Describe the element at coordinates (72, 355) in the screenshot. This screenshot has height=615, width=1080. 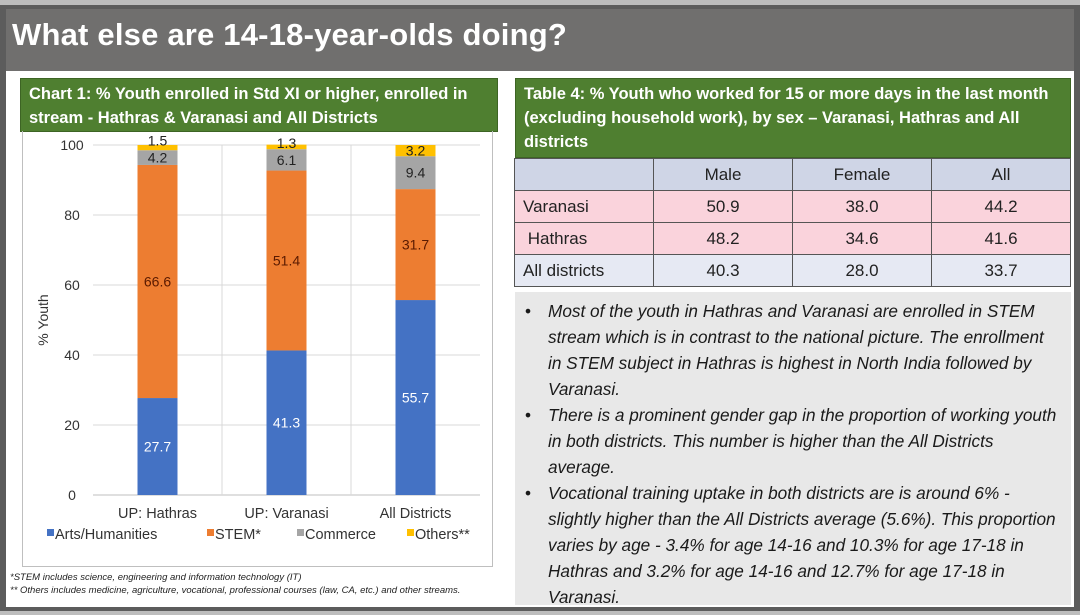
I see `y-tick-label: 40` at that location.